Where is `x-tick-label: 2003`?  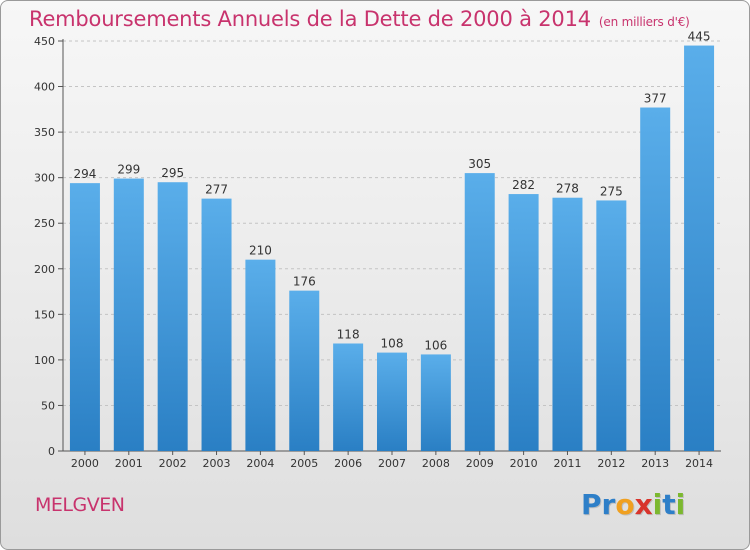
x-tick-label: 2003 is located at coordinates (217, 463).